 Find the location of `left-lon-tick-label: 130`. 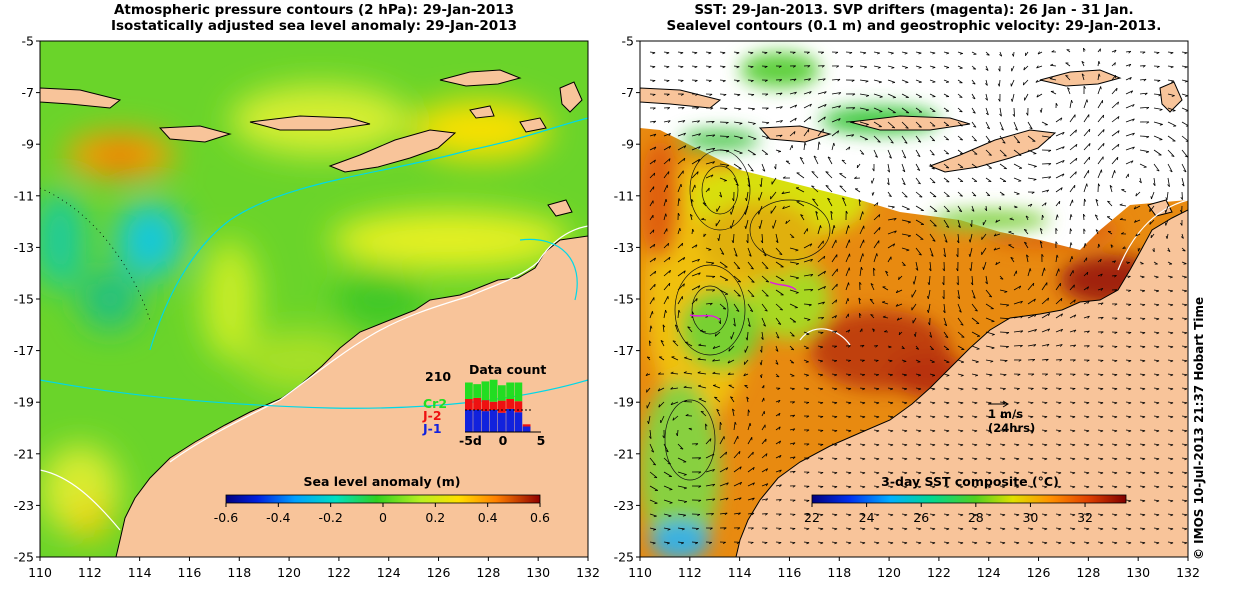

left-lon-tick-label: 130 is located at coordinates (538, 572).